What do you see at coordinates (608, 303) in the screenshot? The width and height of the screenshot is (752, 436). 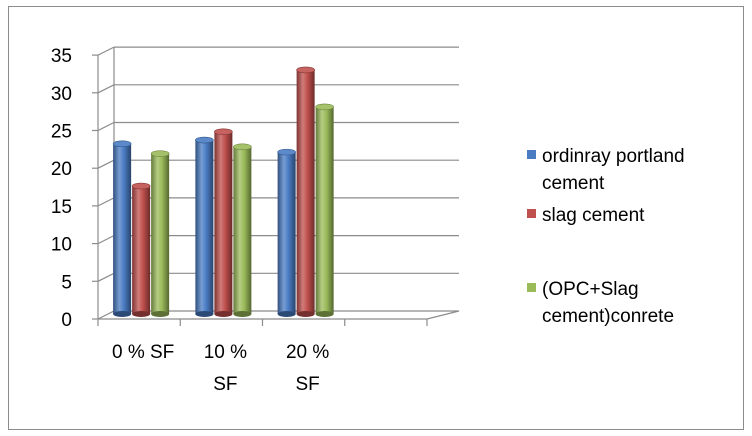 I see `legend-label: (OPC+Slag cement)conrete` at bounding box center [608, 303].